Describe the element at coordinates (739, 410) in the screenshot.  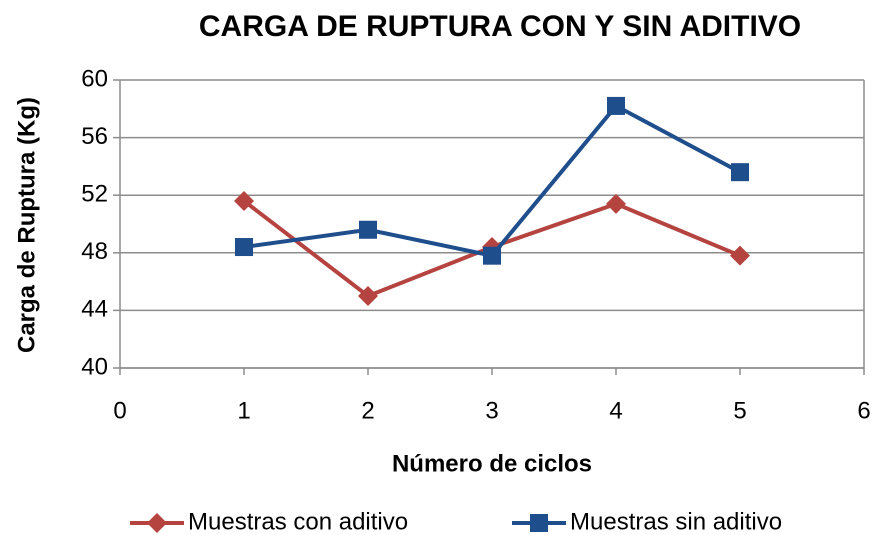
I see `x-tick-label: 5` at that location.